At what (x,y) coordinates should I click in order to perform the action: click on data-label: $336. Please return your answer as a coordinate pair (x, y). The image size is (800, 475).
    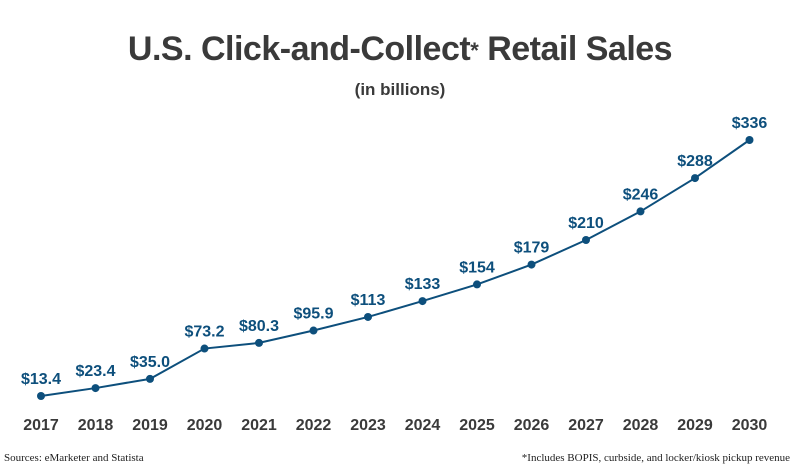
    Looking at the image, I should click on (750, 123).